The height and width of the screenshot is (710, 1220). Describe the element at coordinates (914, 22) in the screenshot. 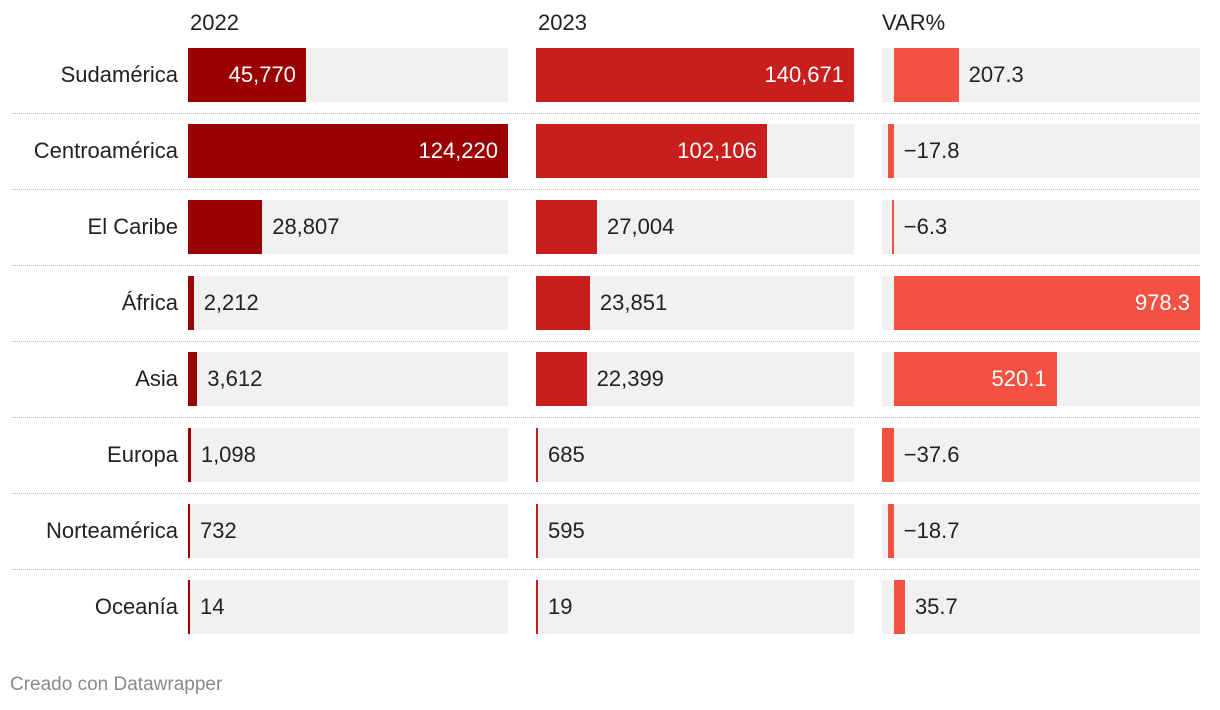

I see `column-title-var: VAR%` at that location.